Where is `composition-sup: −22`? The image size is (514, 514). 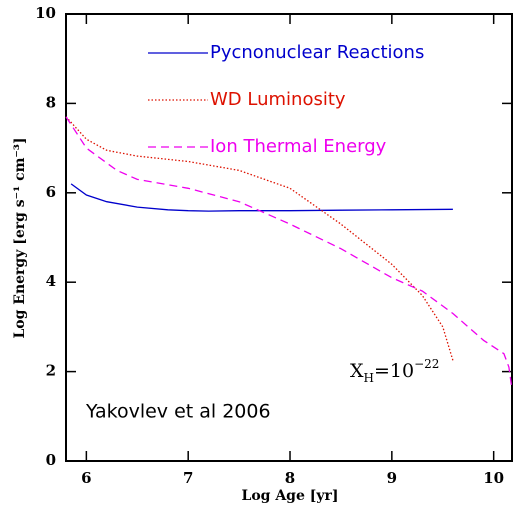 composition-sup: −22 is located at coordinates (426, 364).